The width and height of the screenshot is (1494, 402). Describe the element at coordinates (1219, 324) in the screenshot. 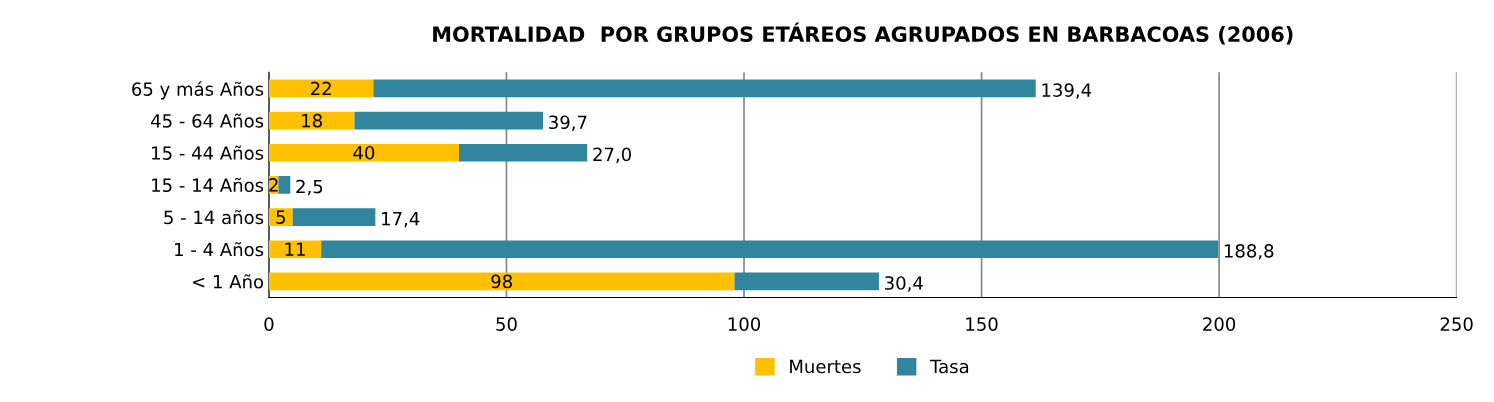

I see `x-tick-label: 200` at that location.